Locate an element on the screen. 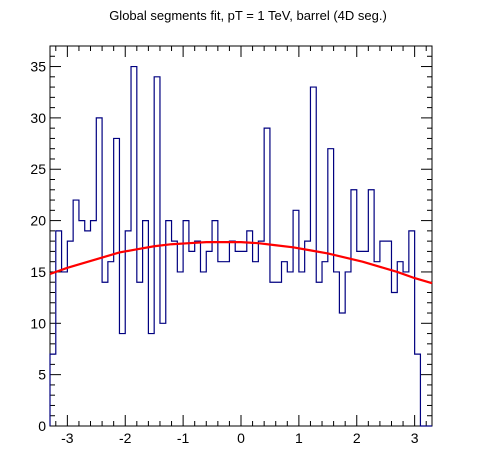  x-tick-label: -2 is located at coordinates (125, 438).